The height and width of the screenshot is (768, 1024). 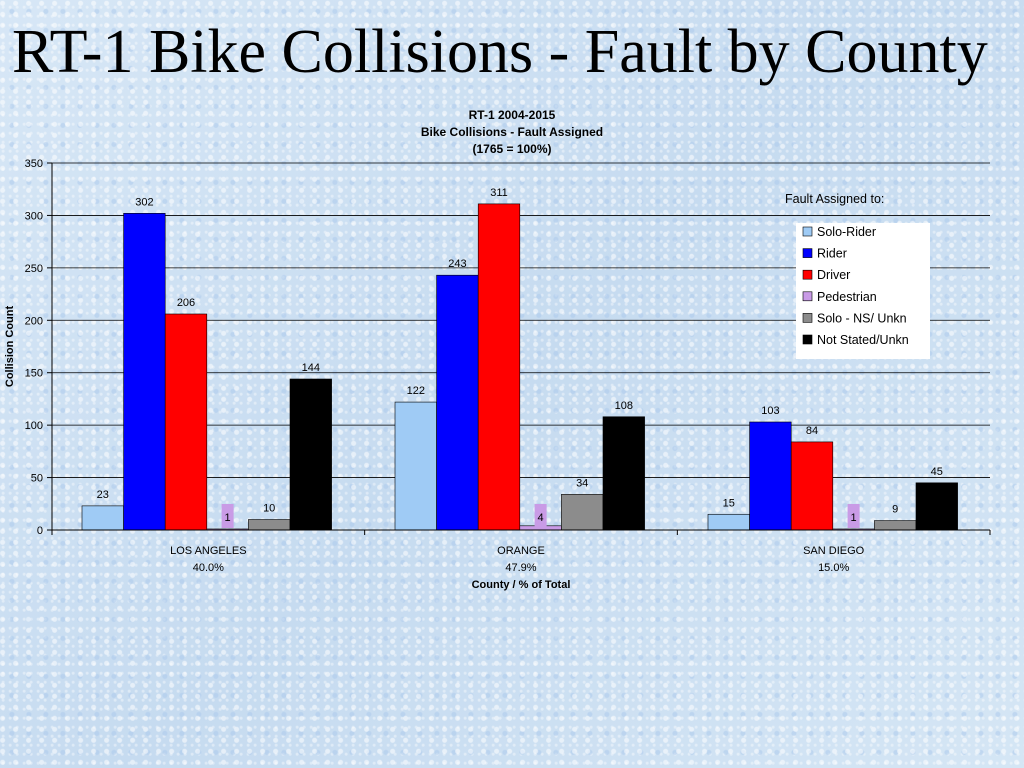 What do you see at coordinates (186, 303) in the screenshot?
I see `data-label: 206` at bounding box center [186, 303].